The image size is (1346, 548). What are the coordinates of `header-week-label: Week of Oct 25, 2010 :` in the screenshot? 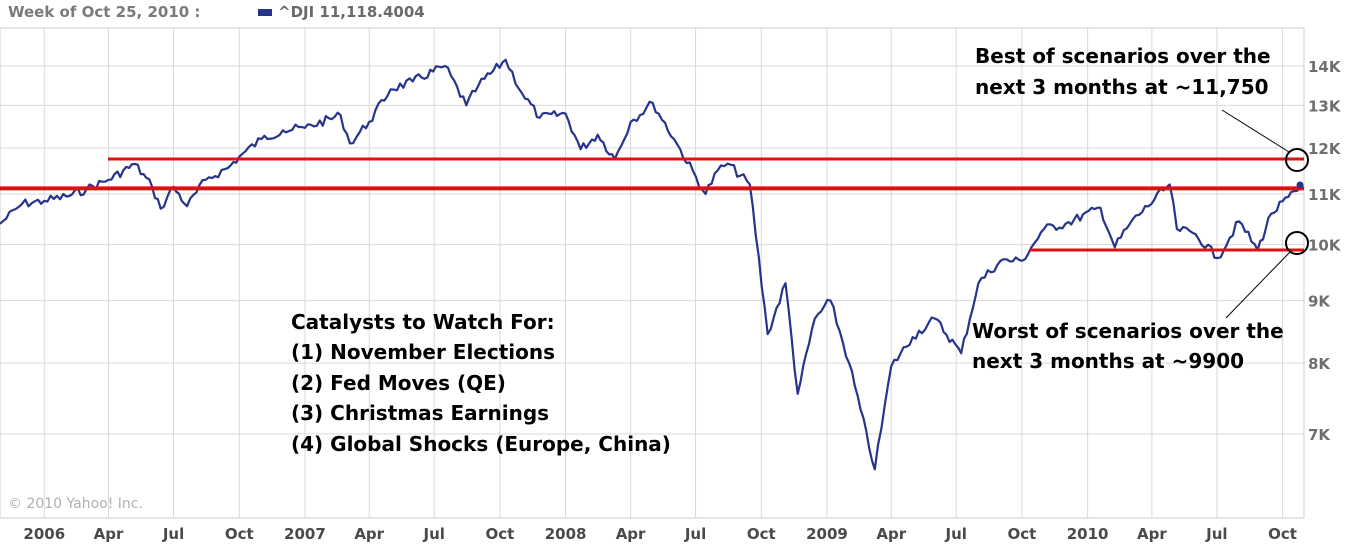 It's located at (104, 12).